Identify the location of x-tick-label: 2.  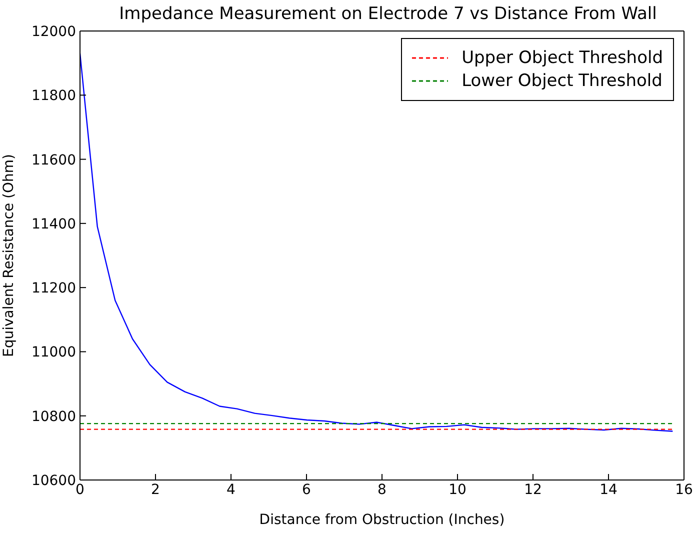
(155, 490).